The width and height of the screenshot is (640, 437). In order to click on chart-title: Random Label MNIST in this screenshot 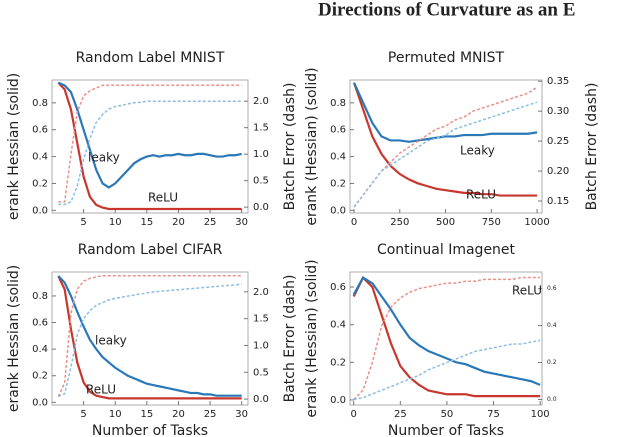, I will do `click(150, 58)`.